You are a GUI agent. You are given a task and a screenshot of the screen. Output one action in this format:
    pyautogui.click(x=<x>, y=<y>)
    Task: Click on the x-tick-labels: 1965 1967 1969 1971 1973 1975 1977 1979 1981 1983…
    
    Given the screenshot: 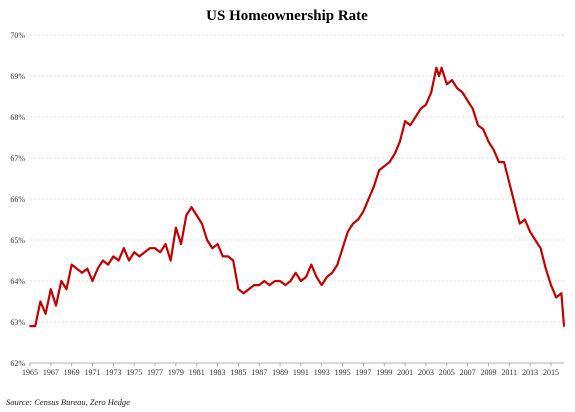 What is the action you would take?
    pyautogui.click(x=290, y=370)
    